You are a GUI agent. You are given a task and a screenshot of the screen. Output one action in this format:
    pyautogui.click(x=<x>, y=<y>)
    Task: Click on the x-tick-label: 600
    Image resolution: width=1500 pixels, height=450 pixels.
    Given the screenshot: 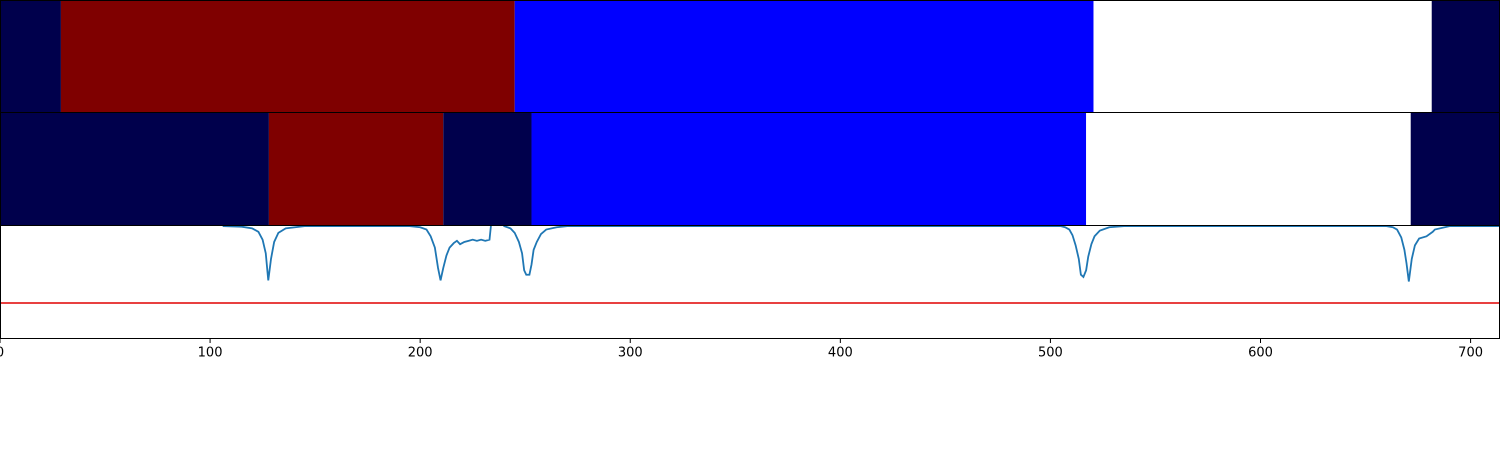 What is the action you would take?
    pyautogui.click(x=1260, y=353)
    